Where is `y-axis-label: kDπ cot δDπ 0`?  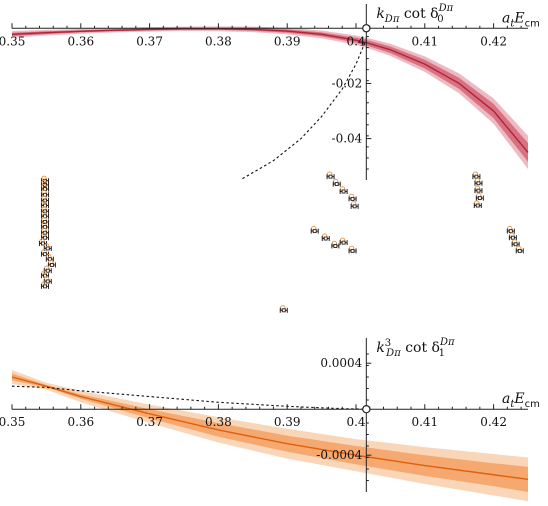
y-axis-label: kDπ cot δDπ 0 is located at coordinates (414, 14).